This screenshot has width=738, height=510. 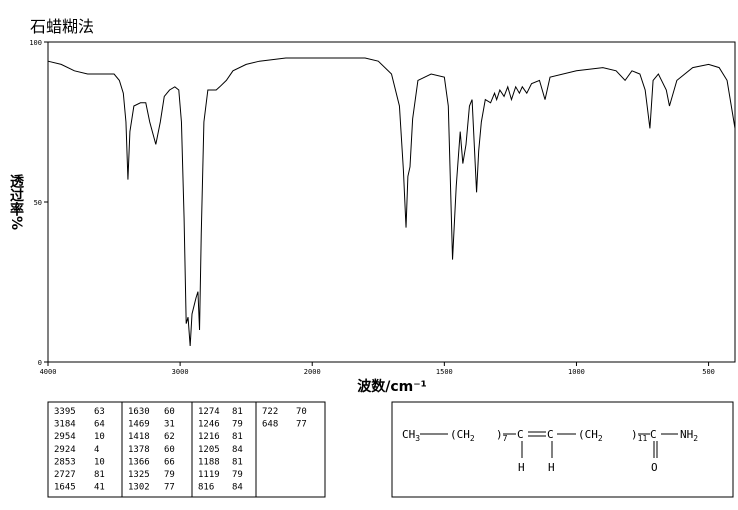 I want to click on peak-transmittance: 70, so click(x=301, y=412).